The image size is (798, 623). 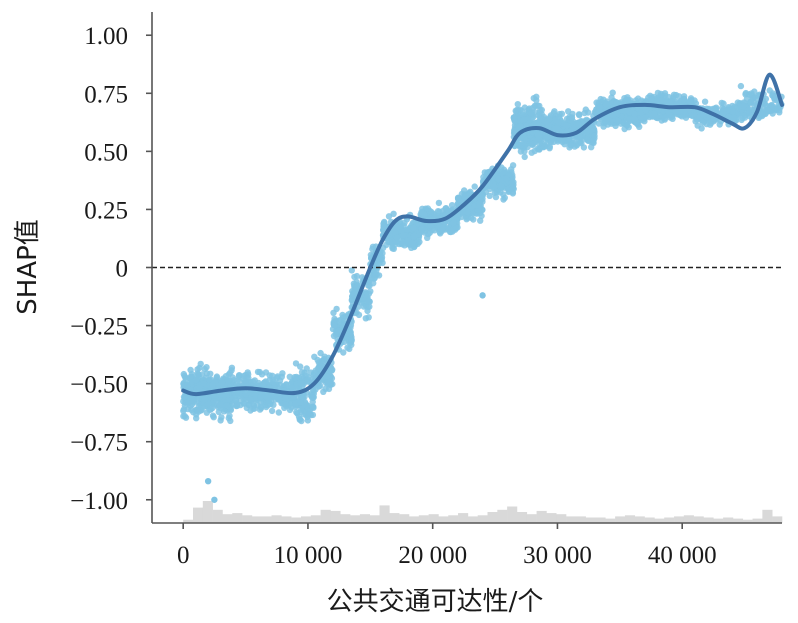 I want to click on y-tick-label: 0.50, so click(x=106, y=152).